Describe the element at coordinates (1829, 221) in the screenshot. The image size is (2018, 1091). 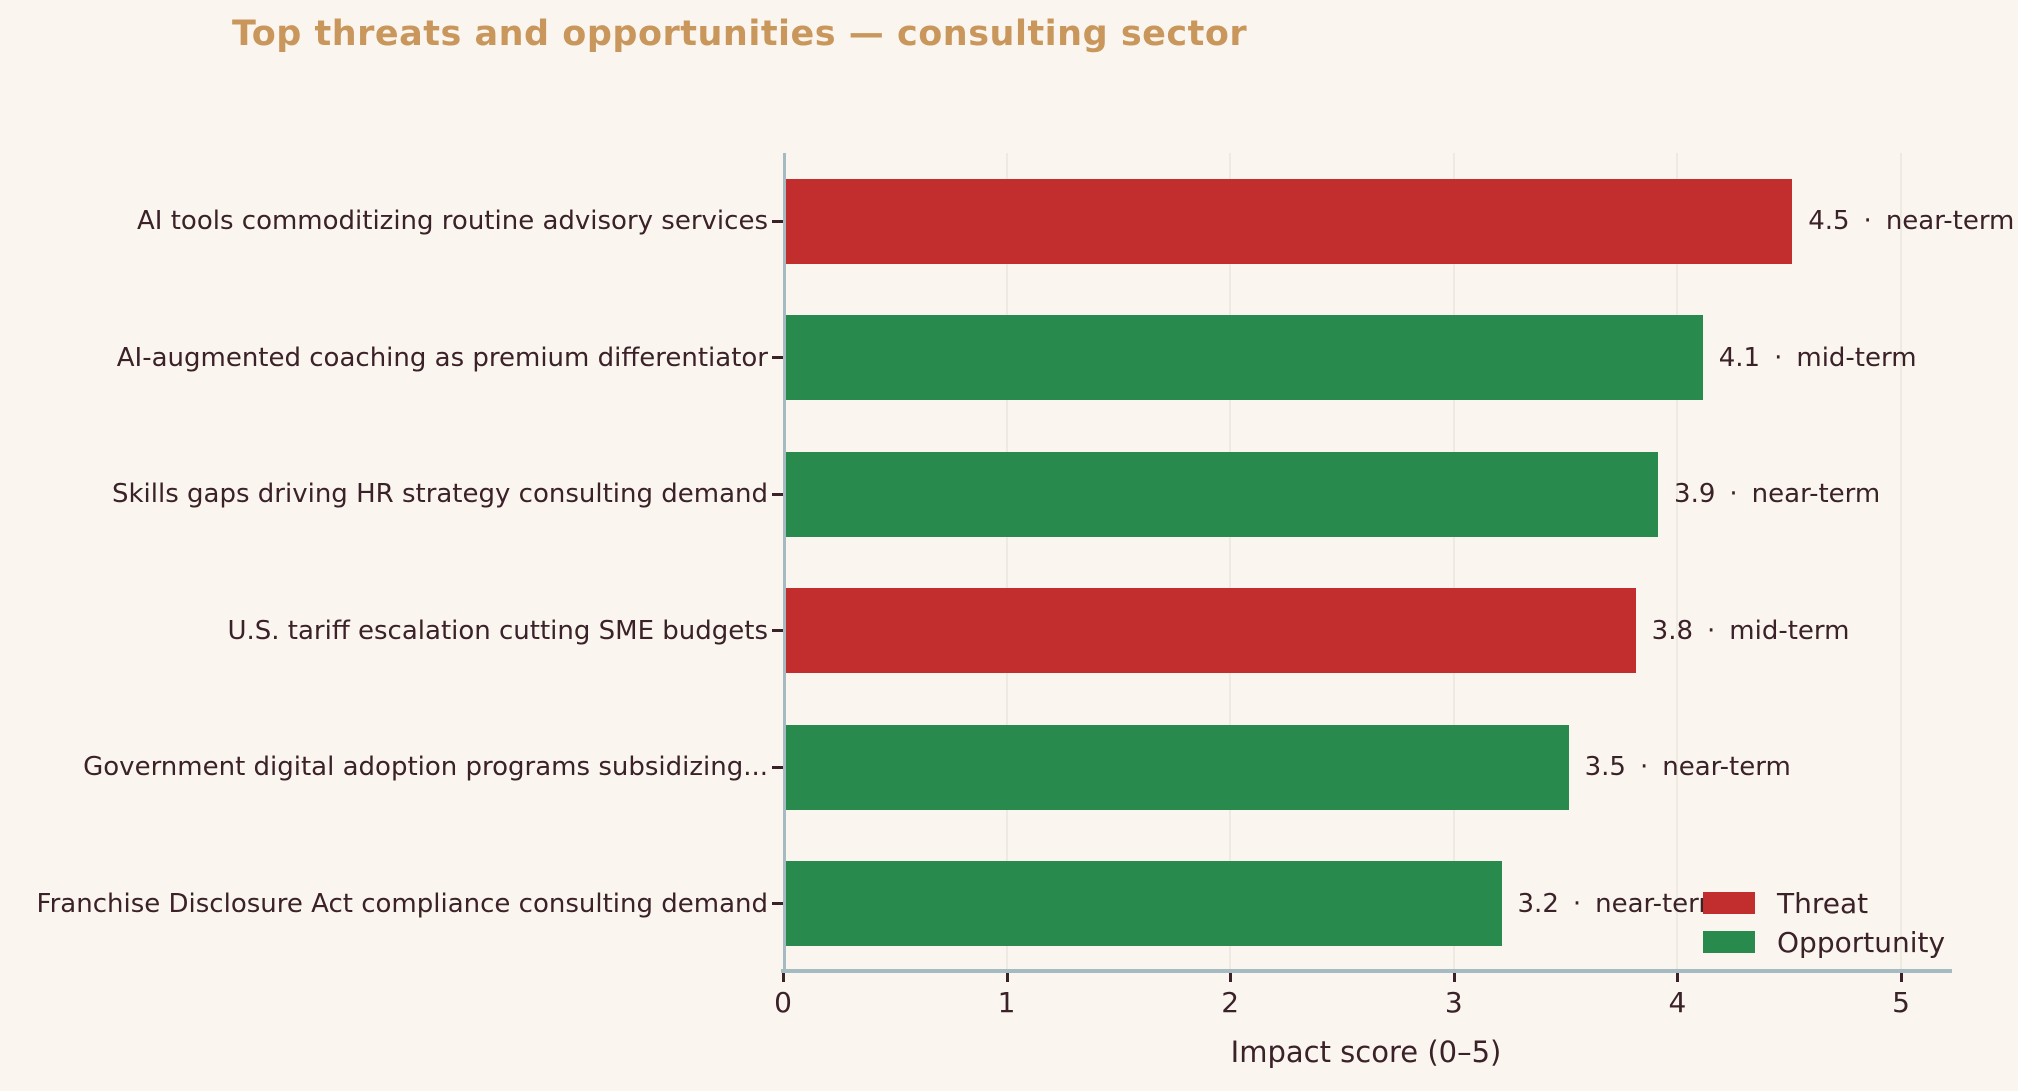
I see `bar-value: 4.5` at that location.